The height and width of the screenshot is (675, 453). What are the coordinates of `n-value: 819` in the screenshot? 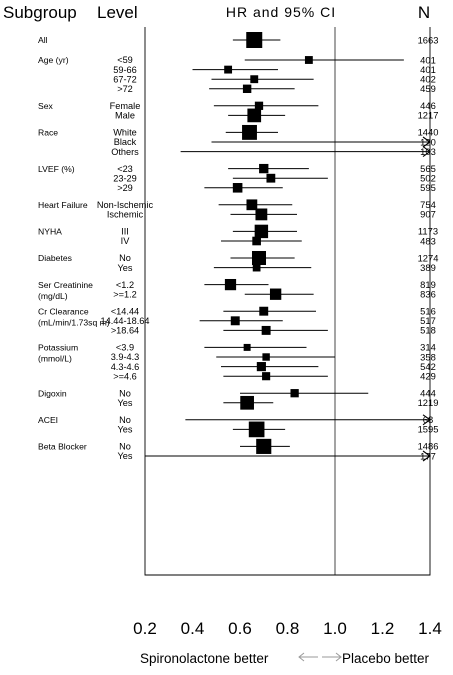 It's located at (428, 284).